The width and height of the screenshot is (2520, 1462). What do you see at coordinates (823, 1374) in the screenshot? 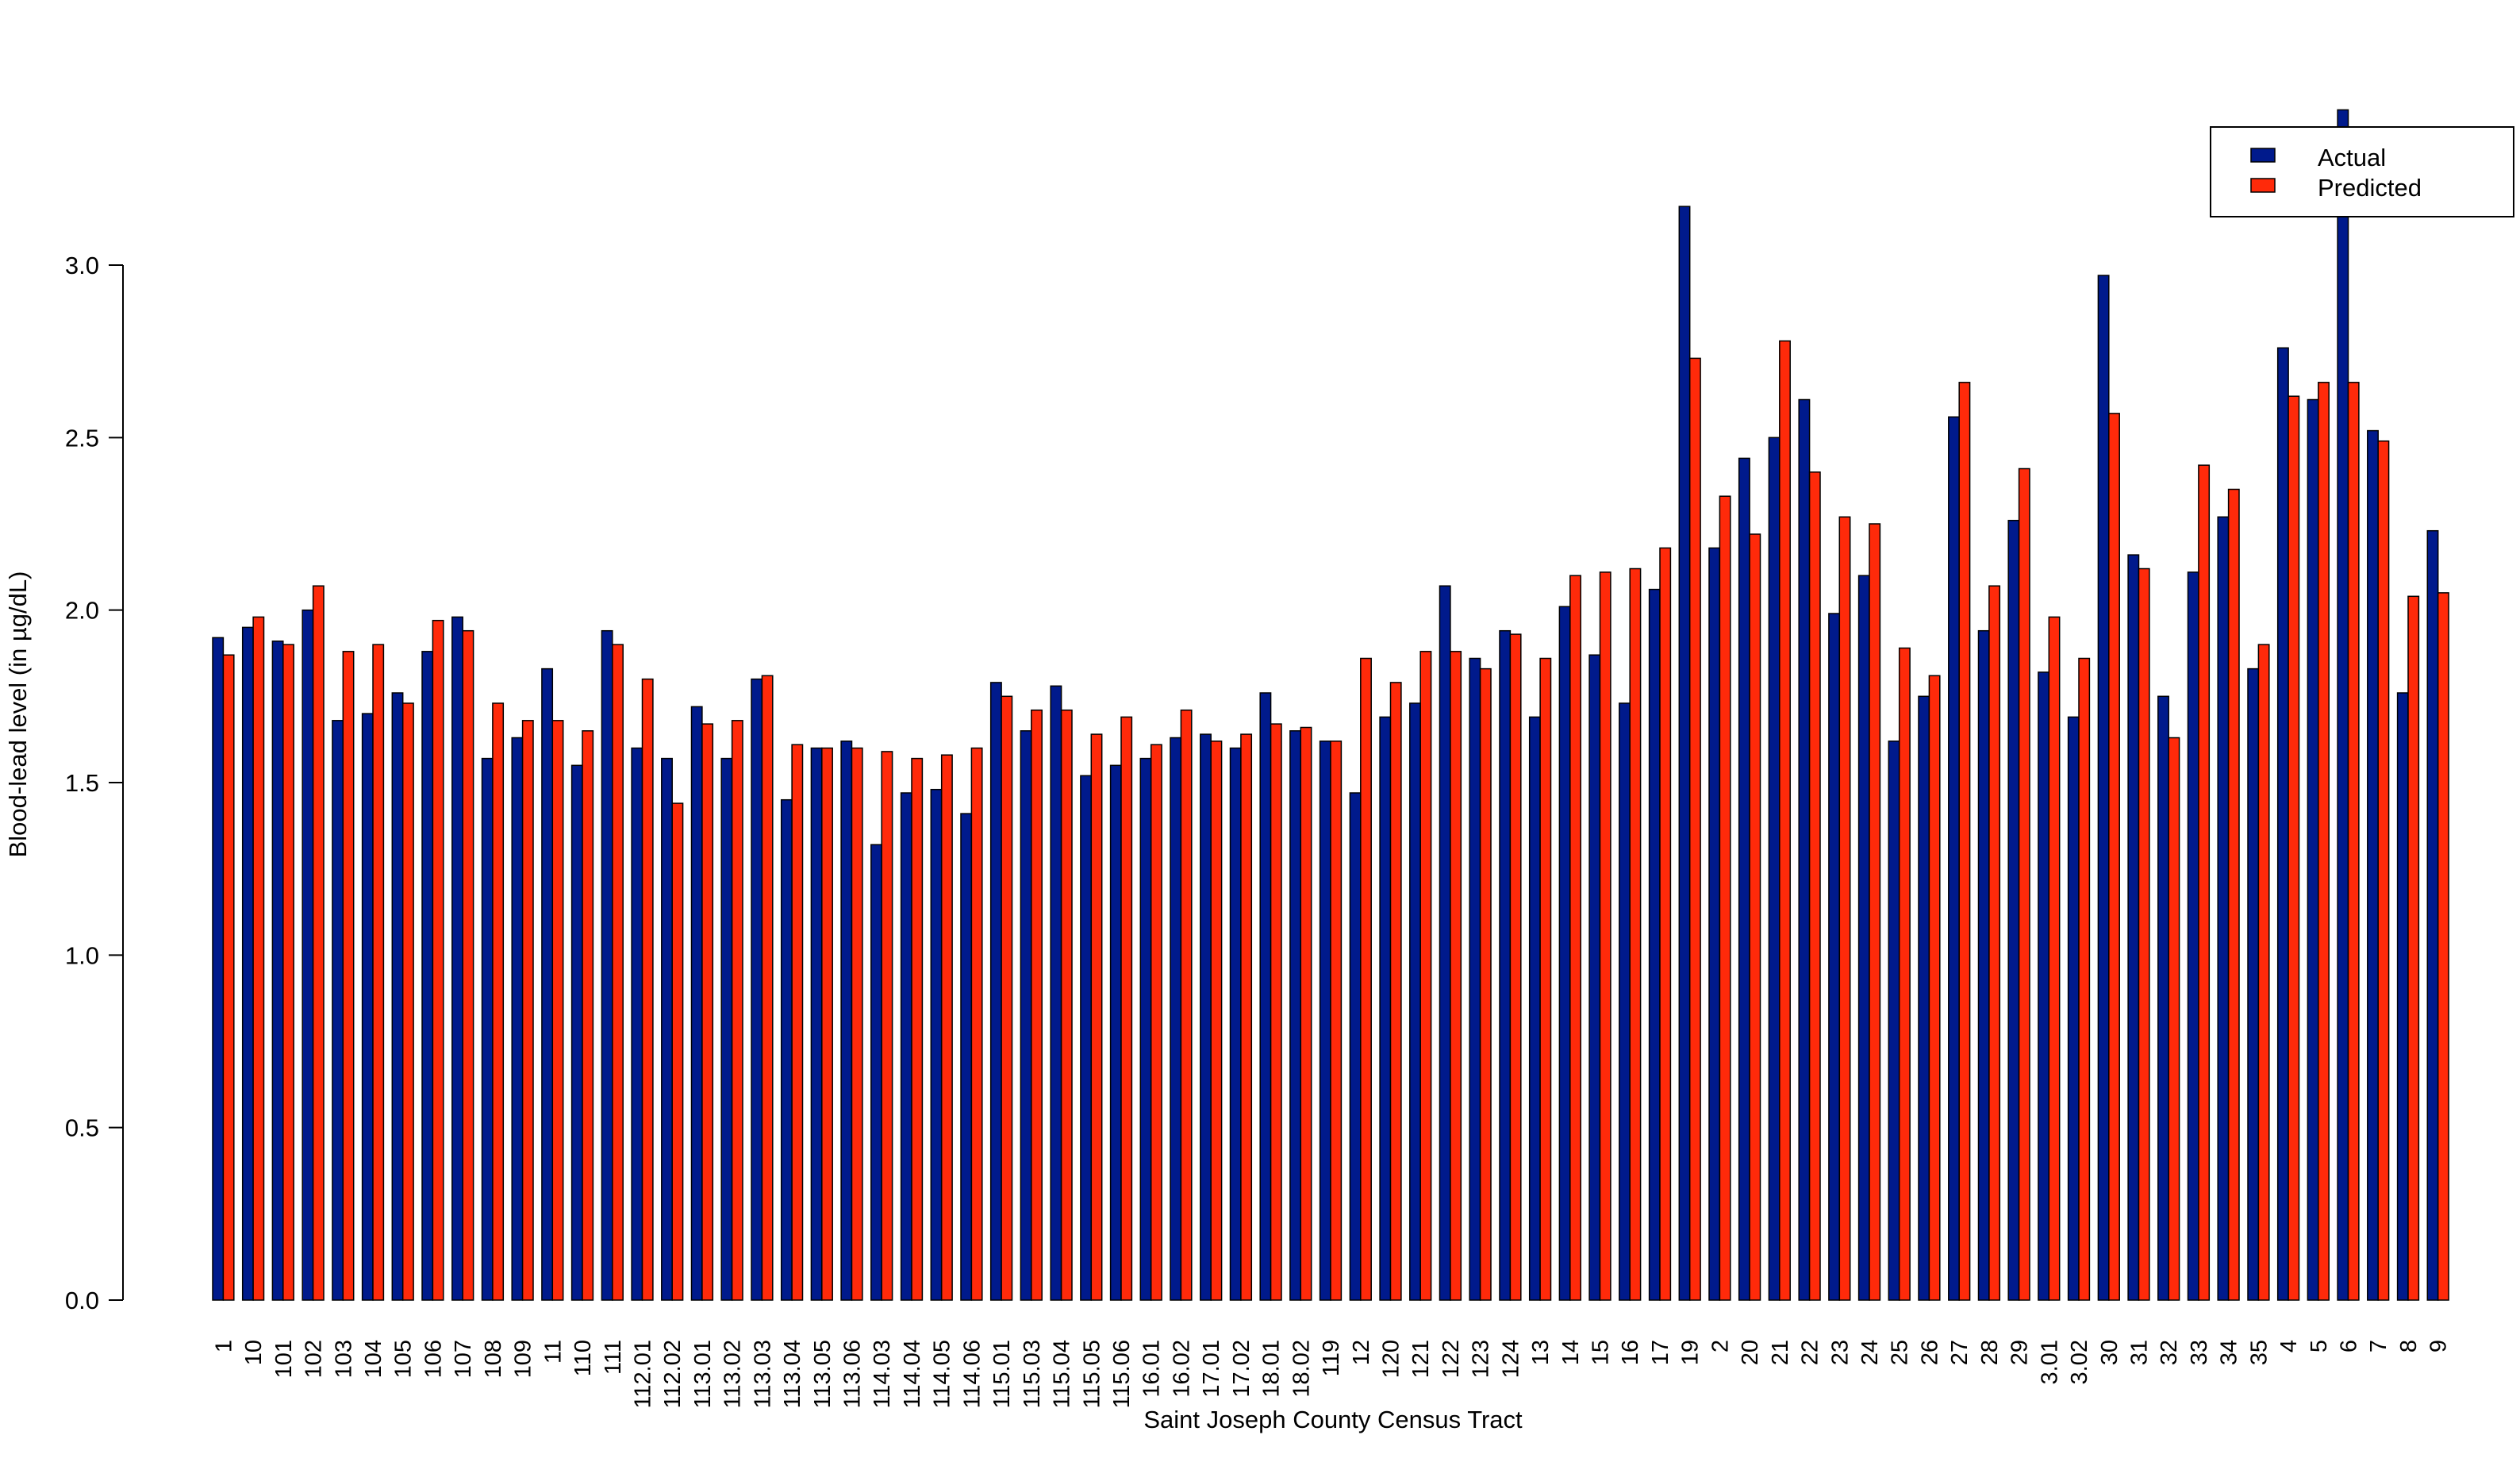
I see `x-tick-label: 113.05` at bounding box center [823, 1374].